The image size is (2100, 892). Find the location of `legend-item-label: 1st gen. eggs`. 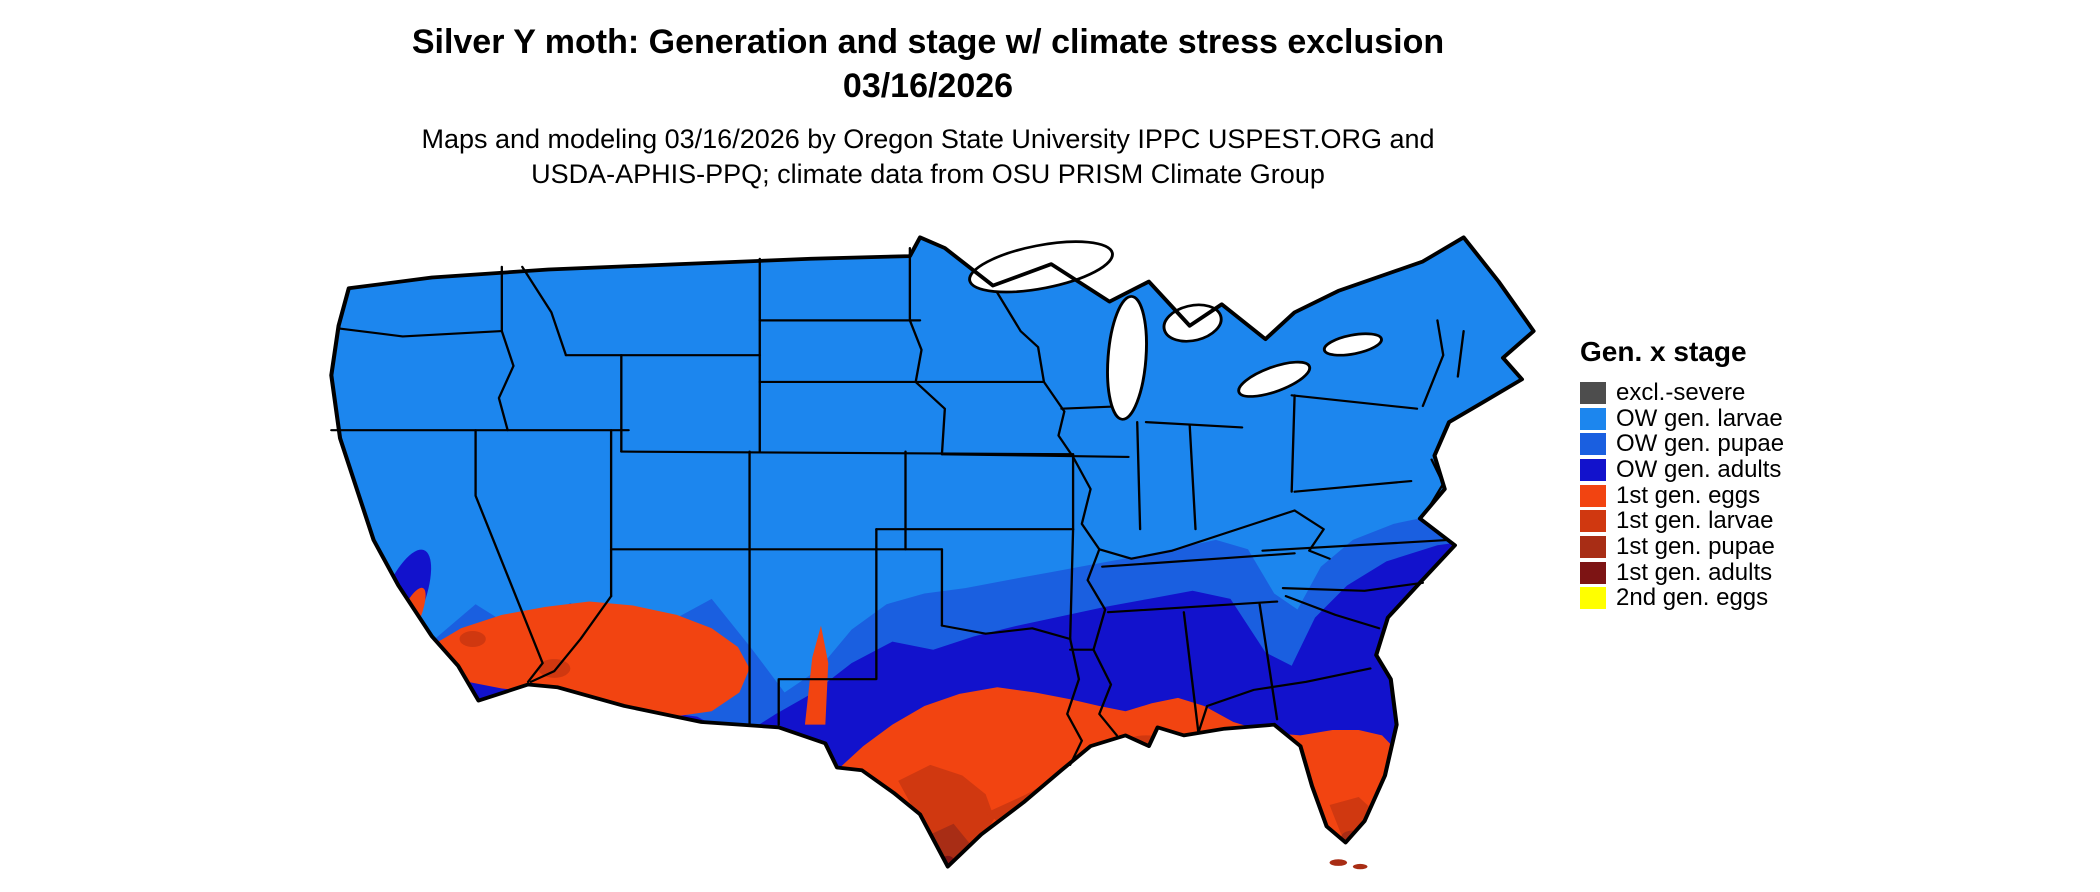

legend-item-label: 1st gen. eggs is located at coordinates (1688, 495).